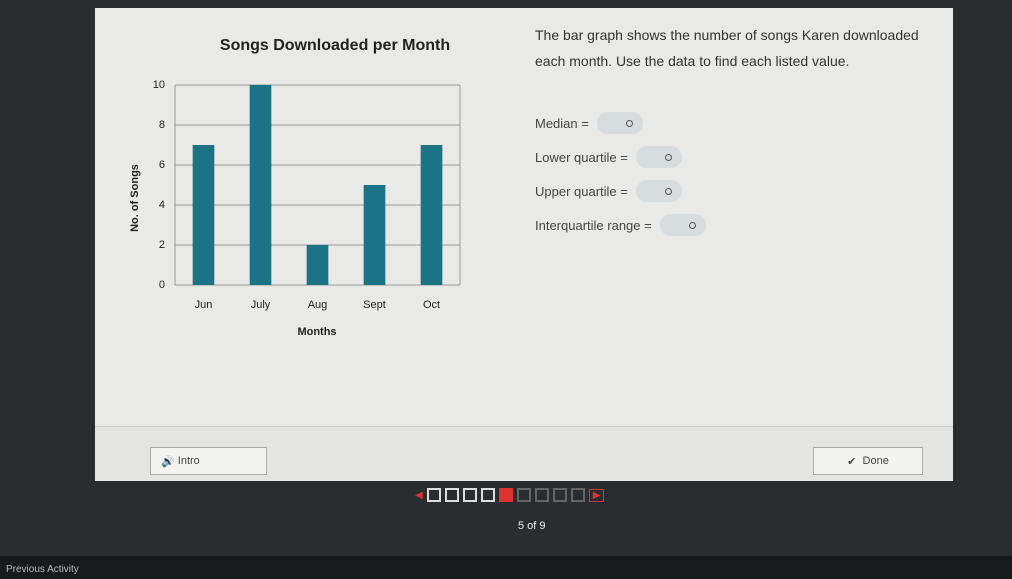 This screenshot has height=579, width=1012. Describe the element at coordinates (159, 85) in the screenshot. I see `y-tick-label: 10` at that location.